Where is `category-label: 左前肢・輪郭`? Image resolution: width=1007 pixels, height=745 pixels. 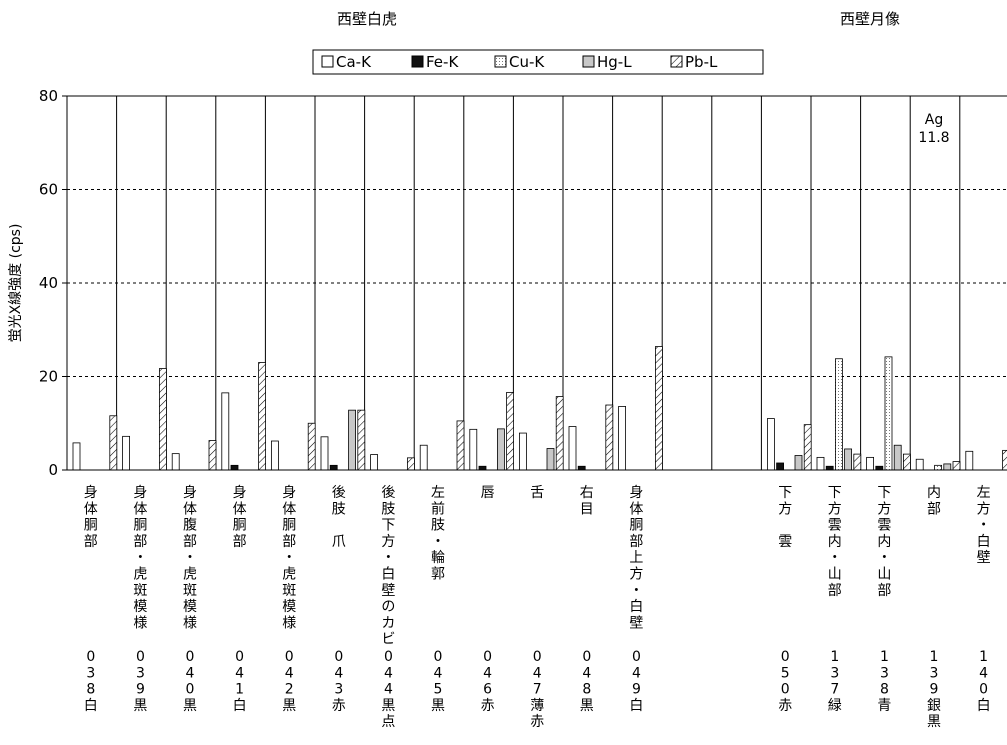
category-label: 左前肢・輪郭 is located at coordinates (438, 534).